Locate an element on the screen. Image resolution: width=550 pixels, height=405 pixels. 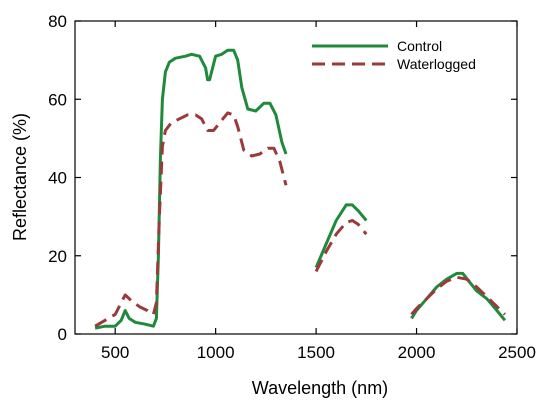
y-axis-title: Reflectance (%) is located at coordinates (20, 177).